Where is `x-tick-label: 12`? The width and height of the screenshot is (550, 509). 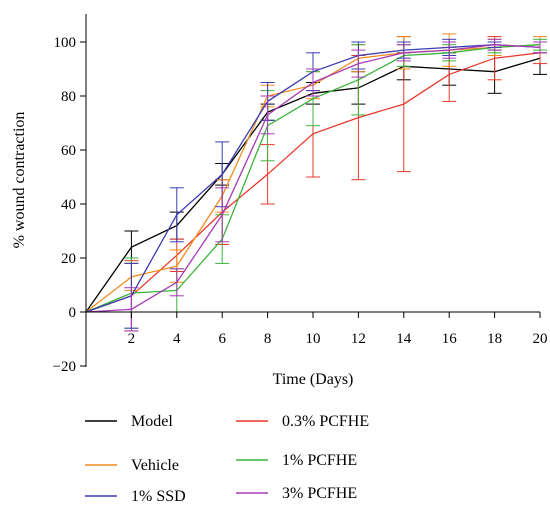
x-tick-label: 12 is located at coordinates (358, 339).